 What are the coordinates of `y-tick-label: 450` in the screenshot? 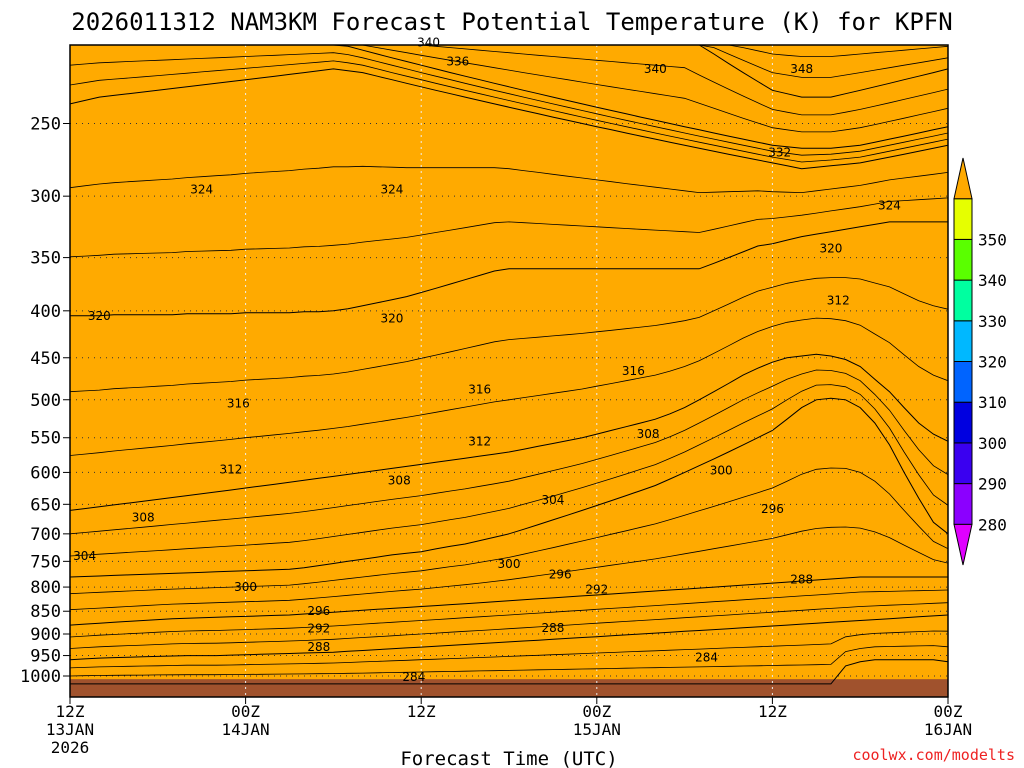 It's located at (45, 359).